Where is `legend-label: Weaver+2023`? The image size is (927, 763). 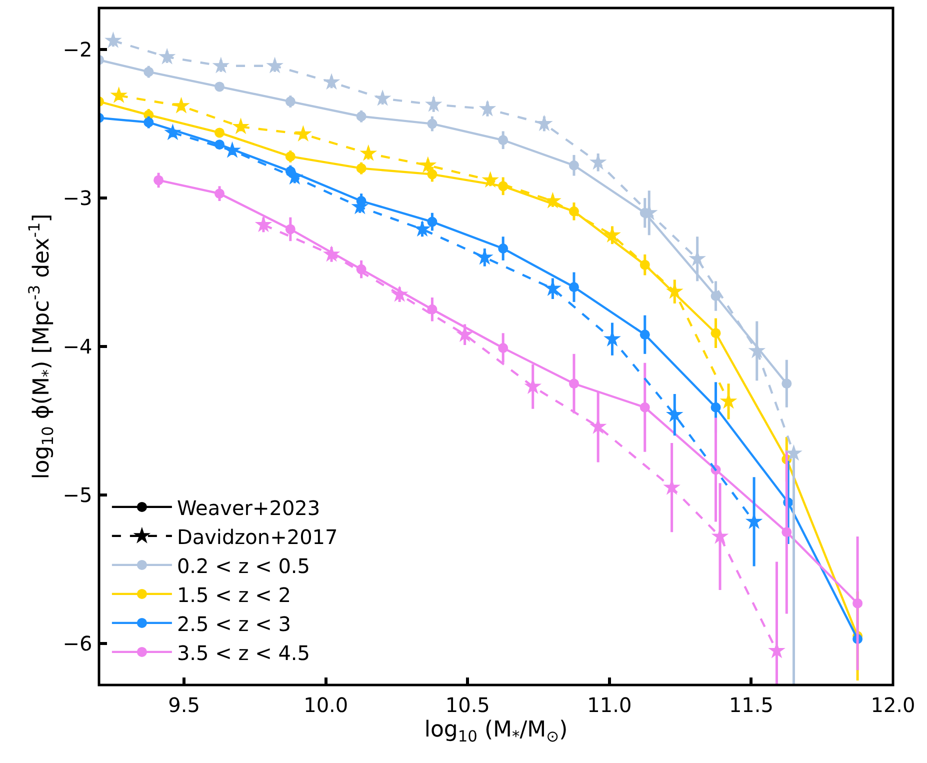
legend-label: Weaver+2023 is located at coordinates (248, 508).